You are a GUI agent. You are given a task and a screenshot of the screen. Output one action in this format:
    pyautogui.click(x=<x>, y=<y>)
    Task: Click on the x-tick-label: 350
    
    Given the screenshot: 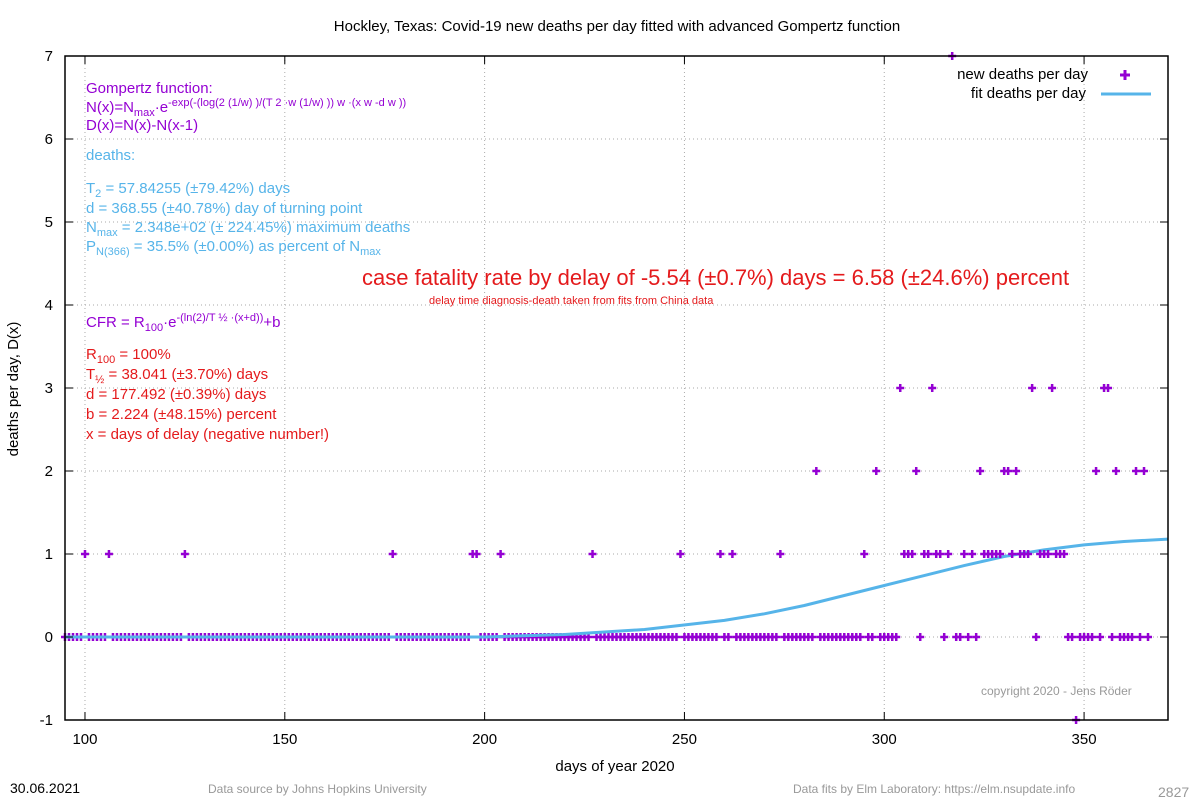 What is the action you would take?
    pyautogui.click(x=1084, y=739)
    